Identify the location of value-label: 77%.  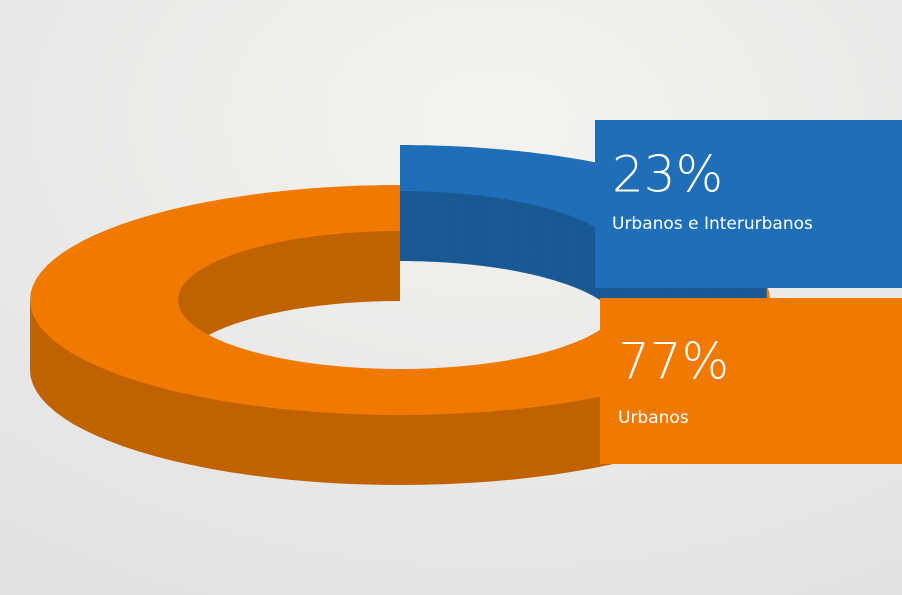
(673, 362).